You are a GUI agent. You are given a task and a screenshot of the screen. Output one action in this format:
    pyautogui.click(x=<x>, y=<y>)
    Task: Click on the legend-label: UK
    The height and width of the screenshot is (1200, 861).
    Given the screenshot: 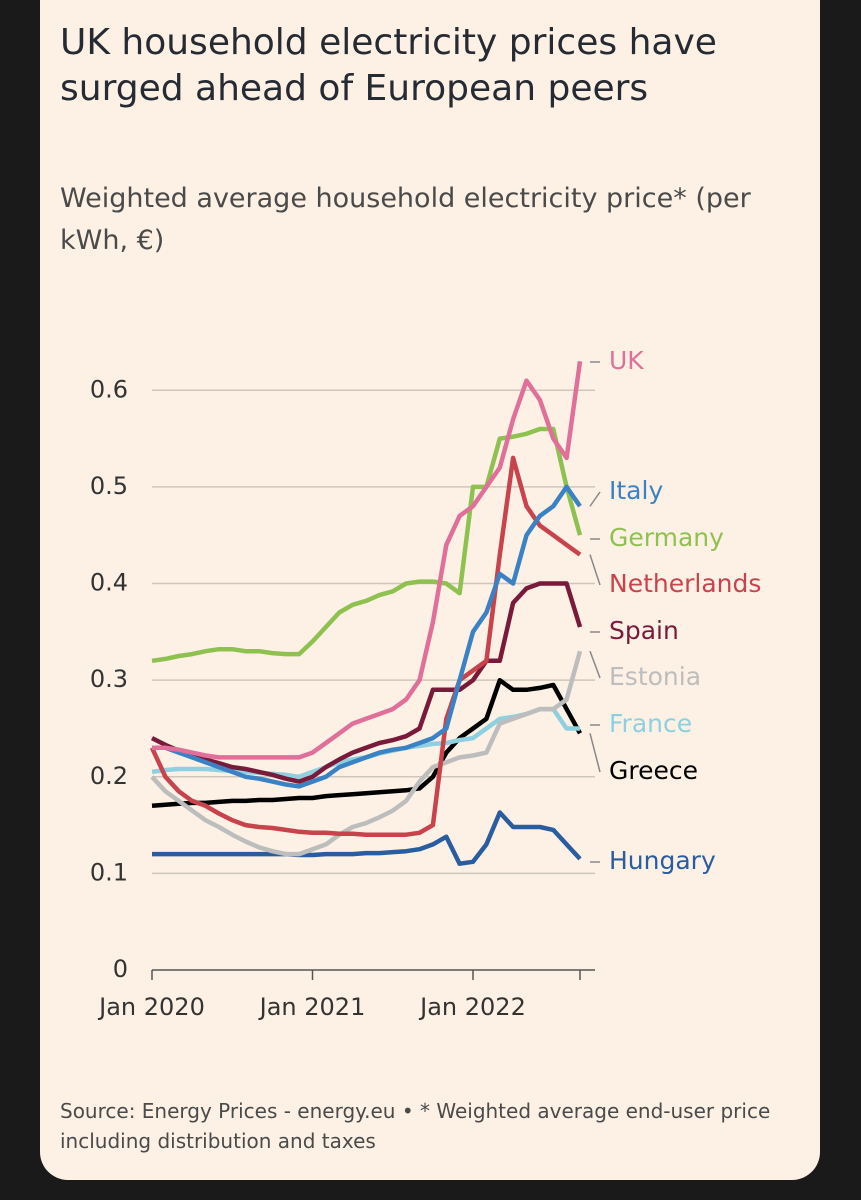 What is the action you would take?
    pyautogui.click(x=626, y=360)
    